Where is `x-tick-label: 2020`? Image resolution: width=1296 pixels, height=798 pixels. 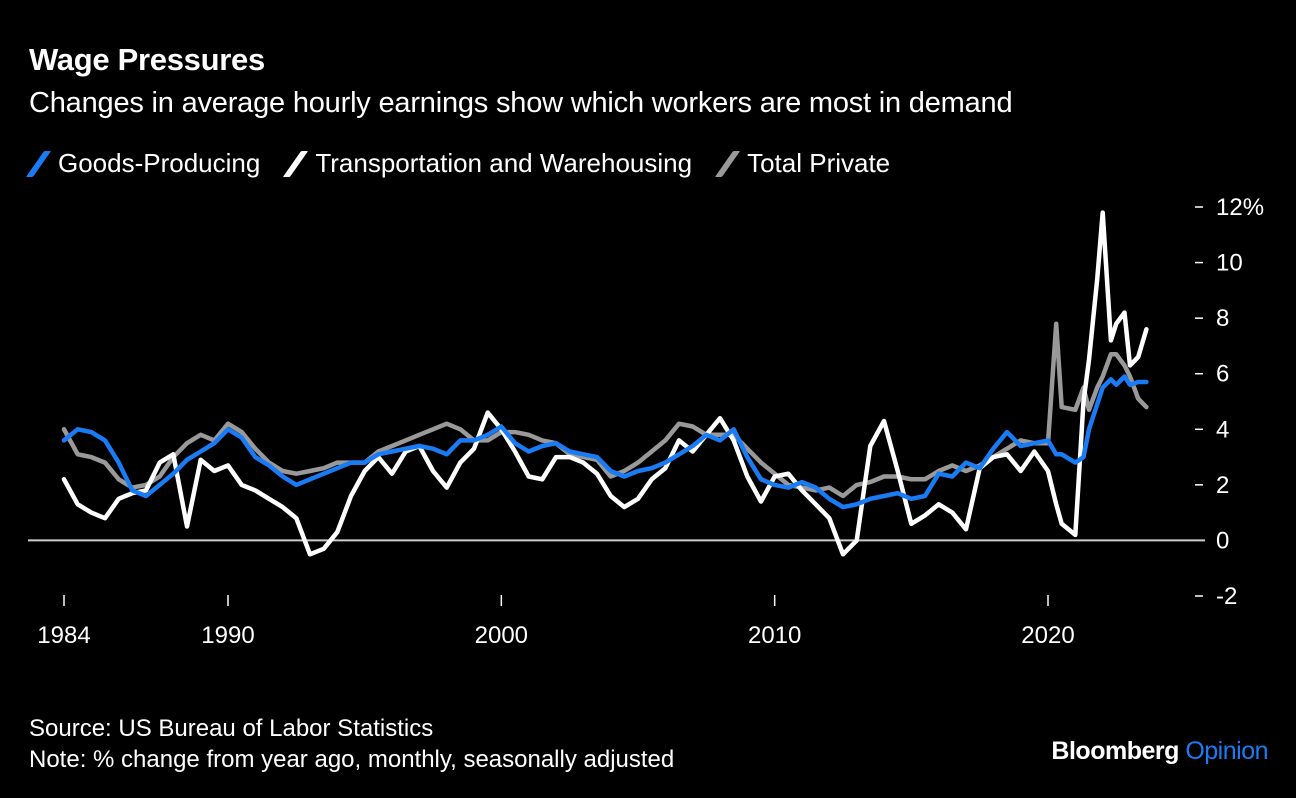 x-tick-label: 2020 is located at coordinates (1047, 635).